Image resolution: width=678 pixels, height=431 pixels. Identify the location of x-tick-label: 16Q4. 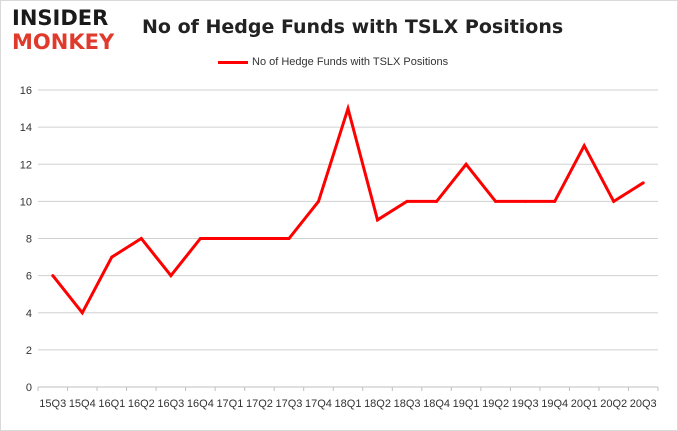
(200, 404).